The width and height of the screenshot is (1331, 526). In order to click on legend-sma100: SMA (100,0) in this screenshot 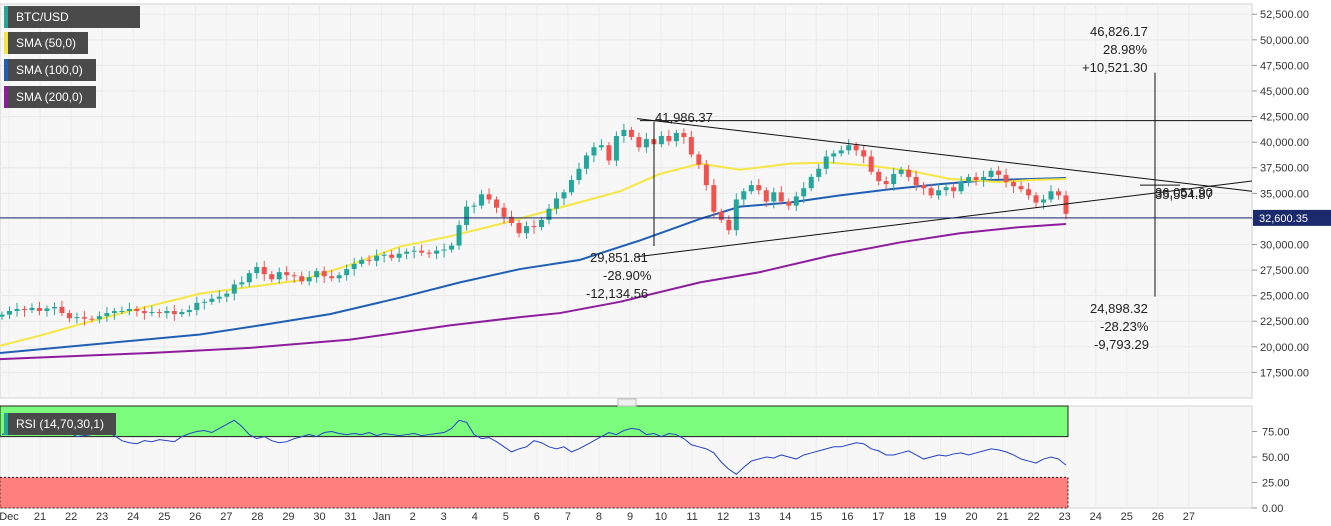, I will do `click(50, 70)`.